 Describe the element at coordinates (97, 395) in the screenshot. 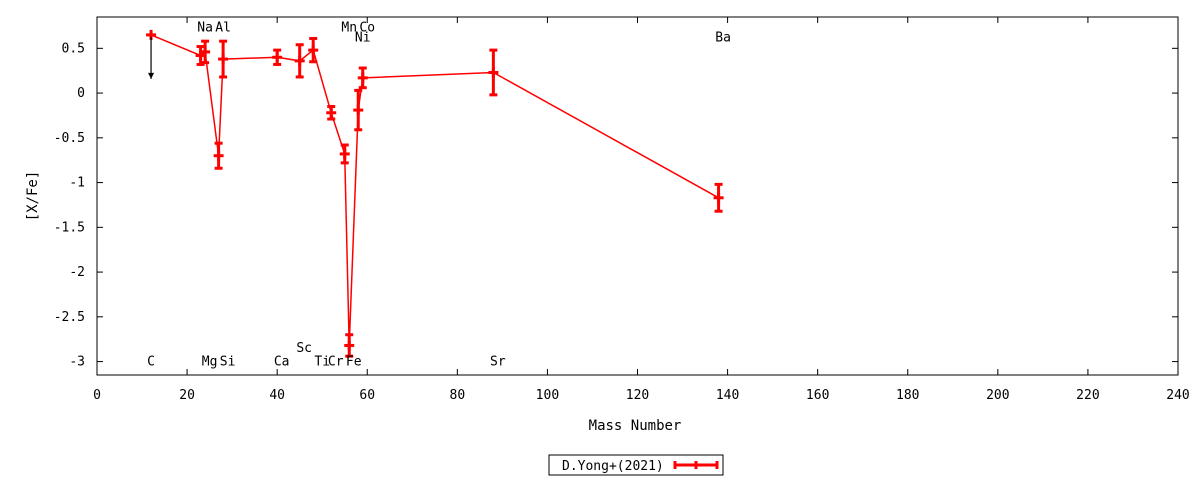

I see `x-tick-label: 0` at that location.